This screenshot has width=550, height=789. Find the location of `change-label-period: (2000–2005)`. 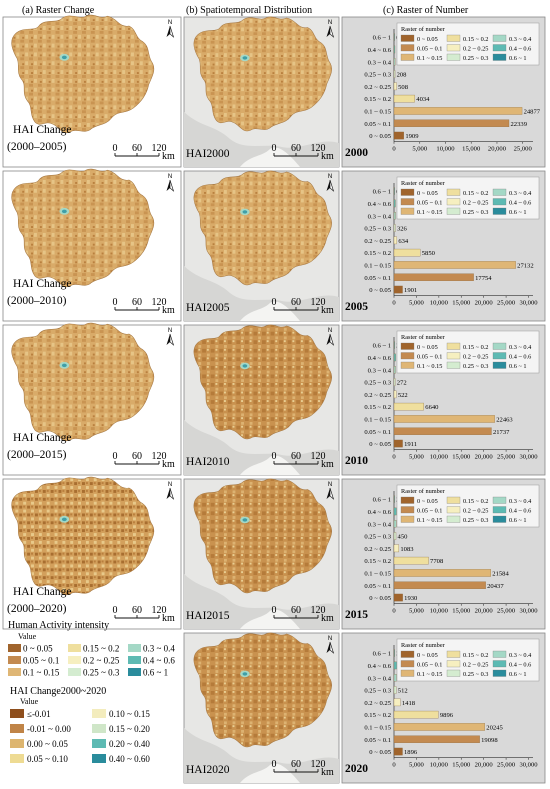

change-label-period: (2000–2005) is located at coordinates (37, 147).